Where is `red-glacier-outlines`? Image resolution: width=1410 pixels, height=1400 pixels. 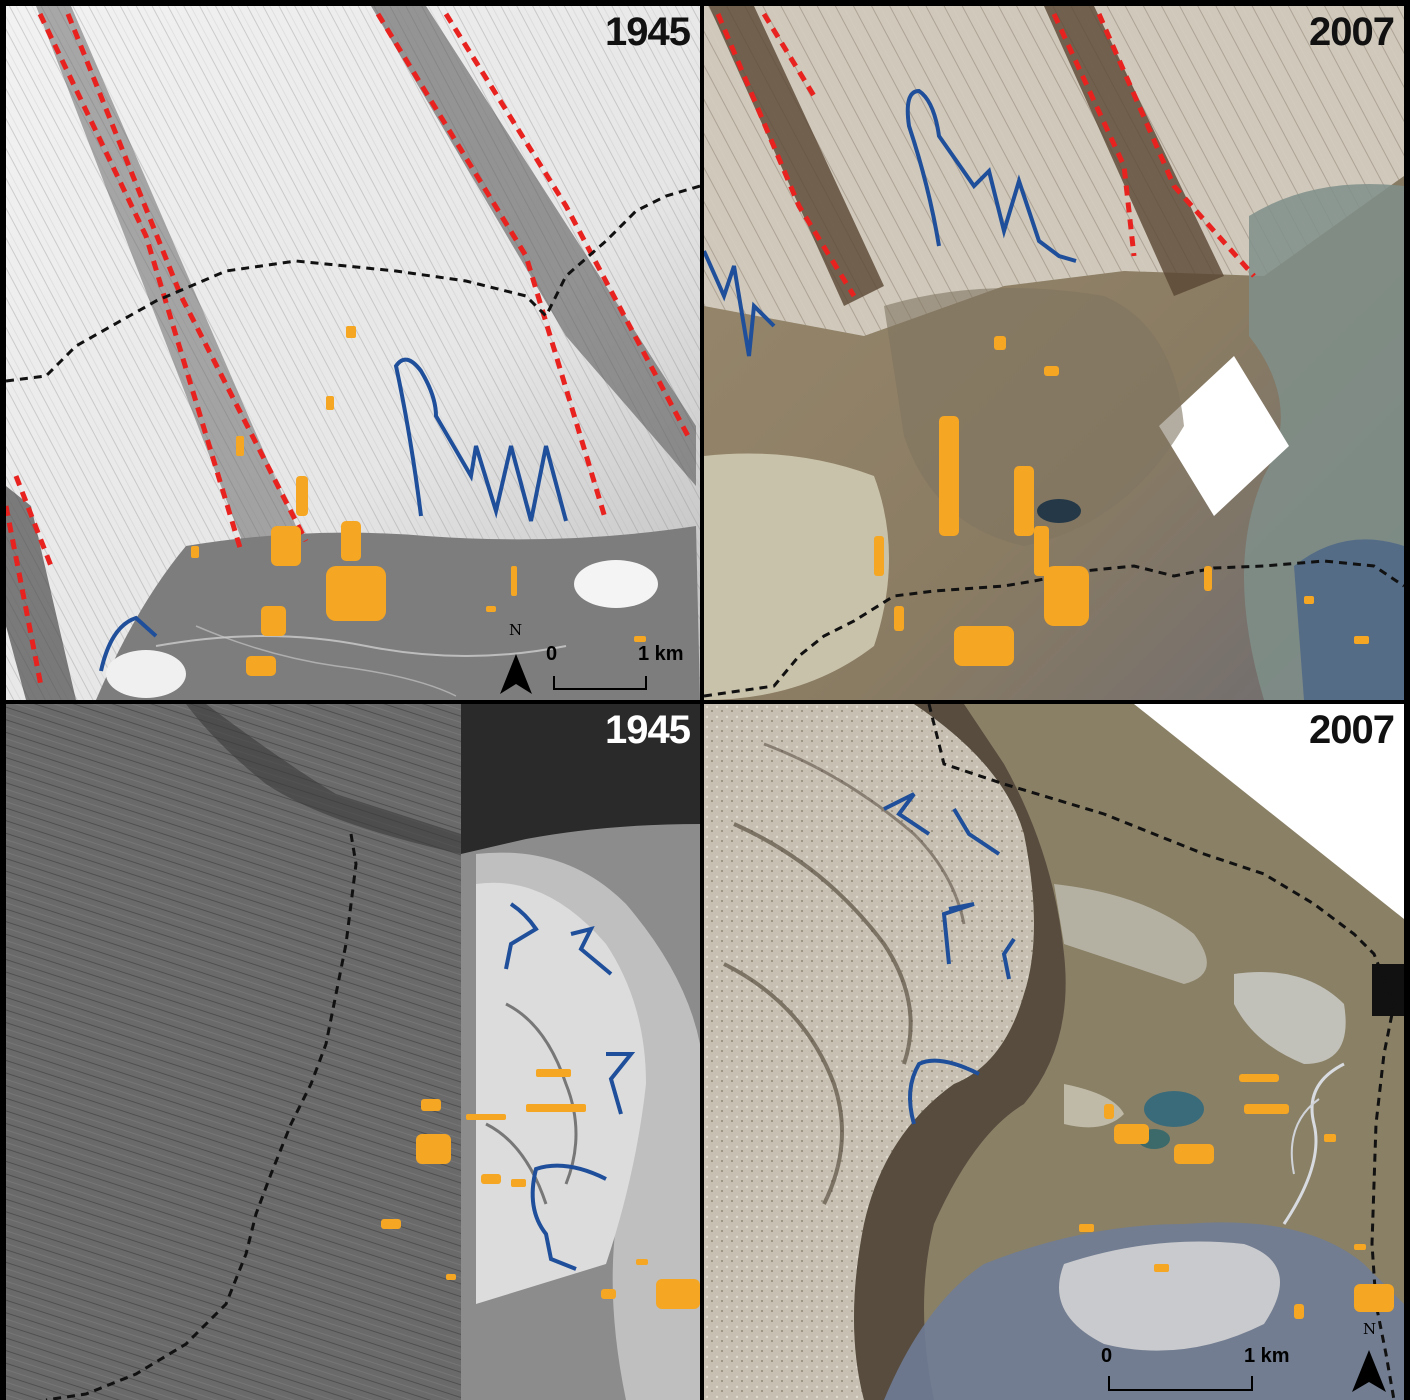 red-glacier-outlines is located at coordinates (985, 155).